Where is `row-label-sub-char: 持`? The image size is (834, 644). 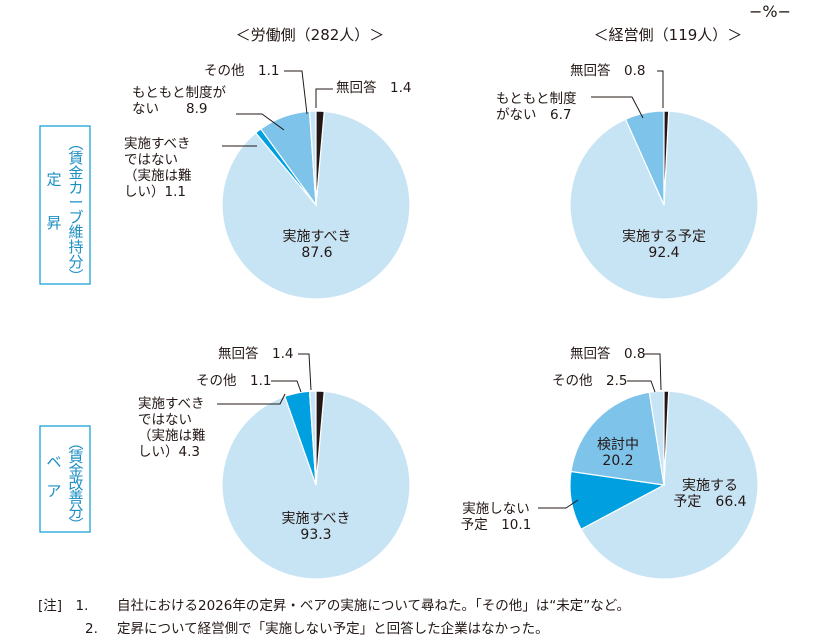
row-label-sub-char: 持 is located at coordinates (75, 247).